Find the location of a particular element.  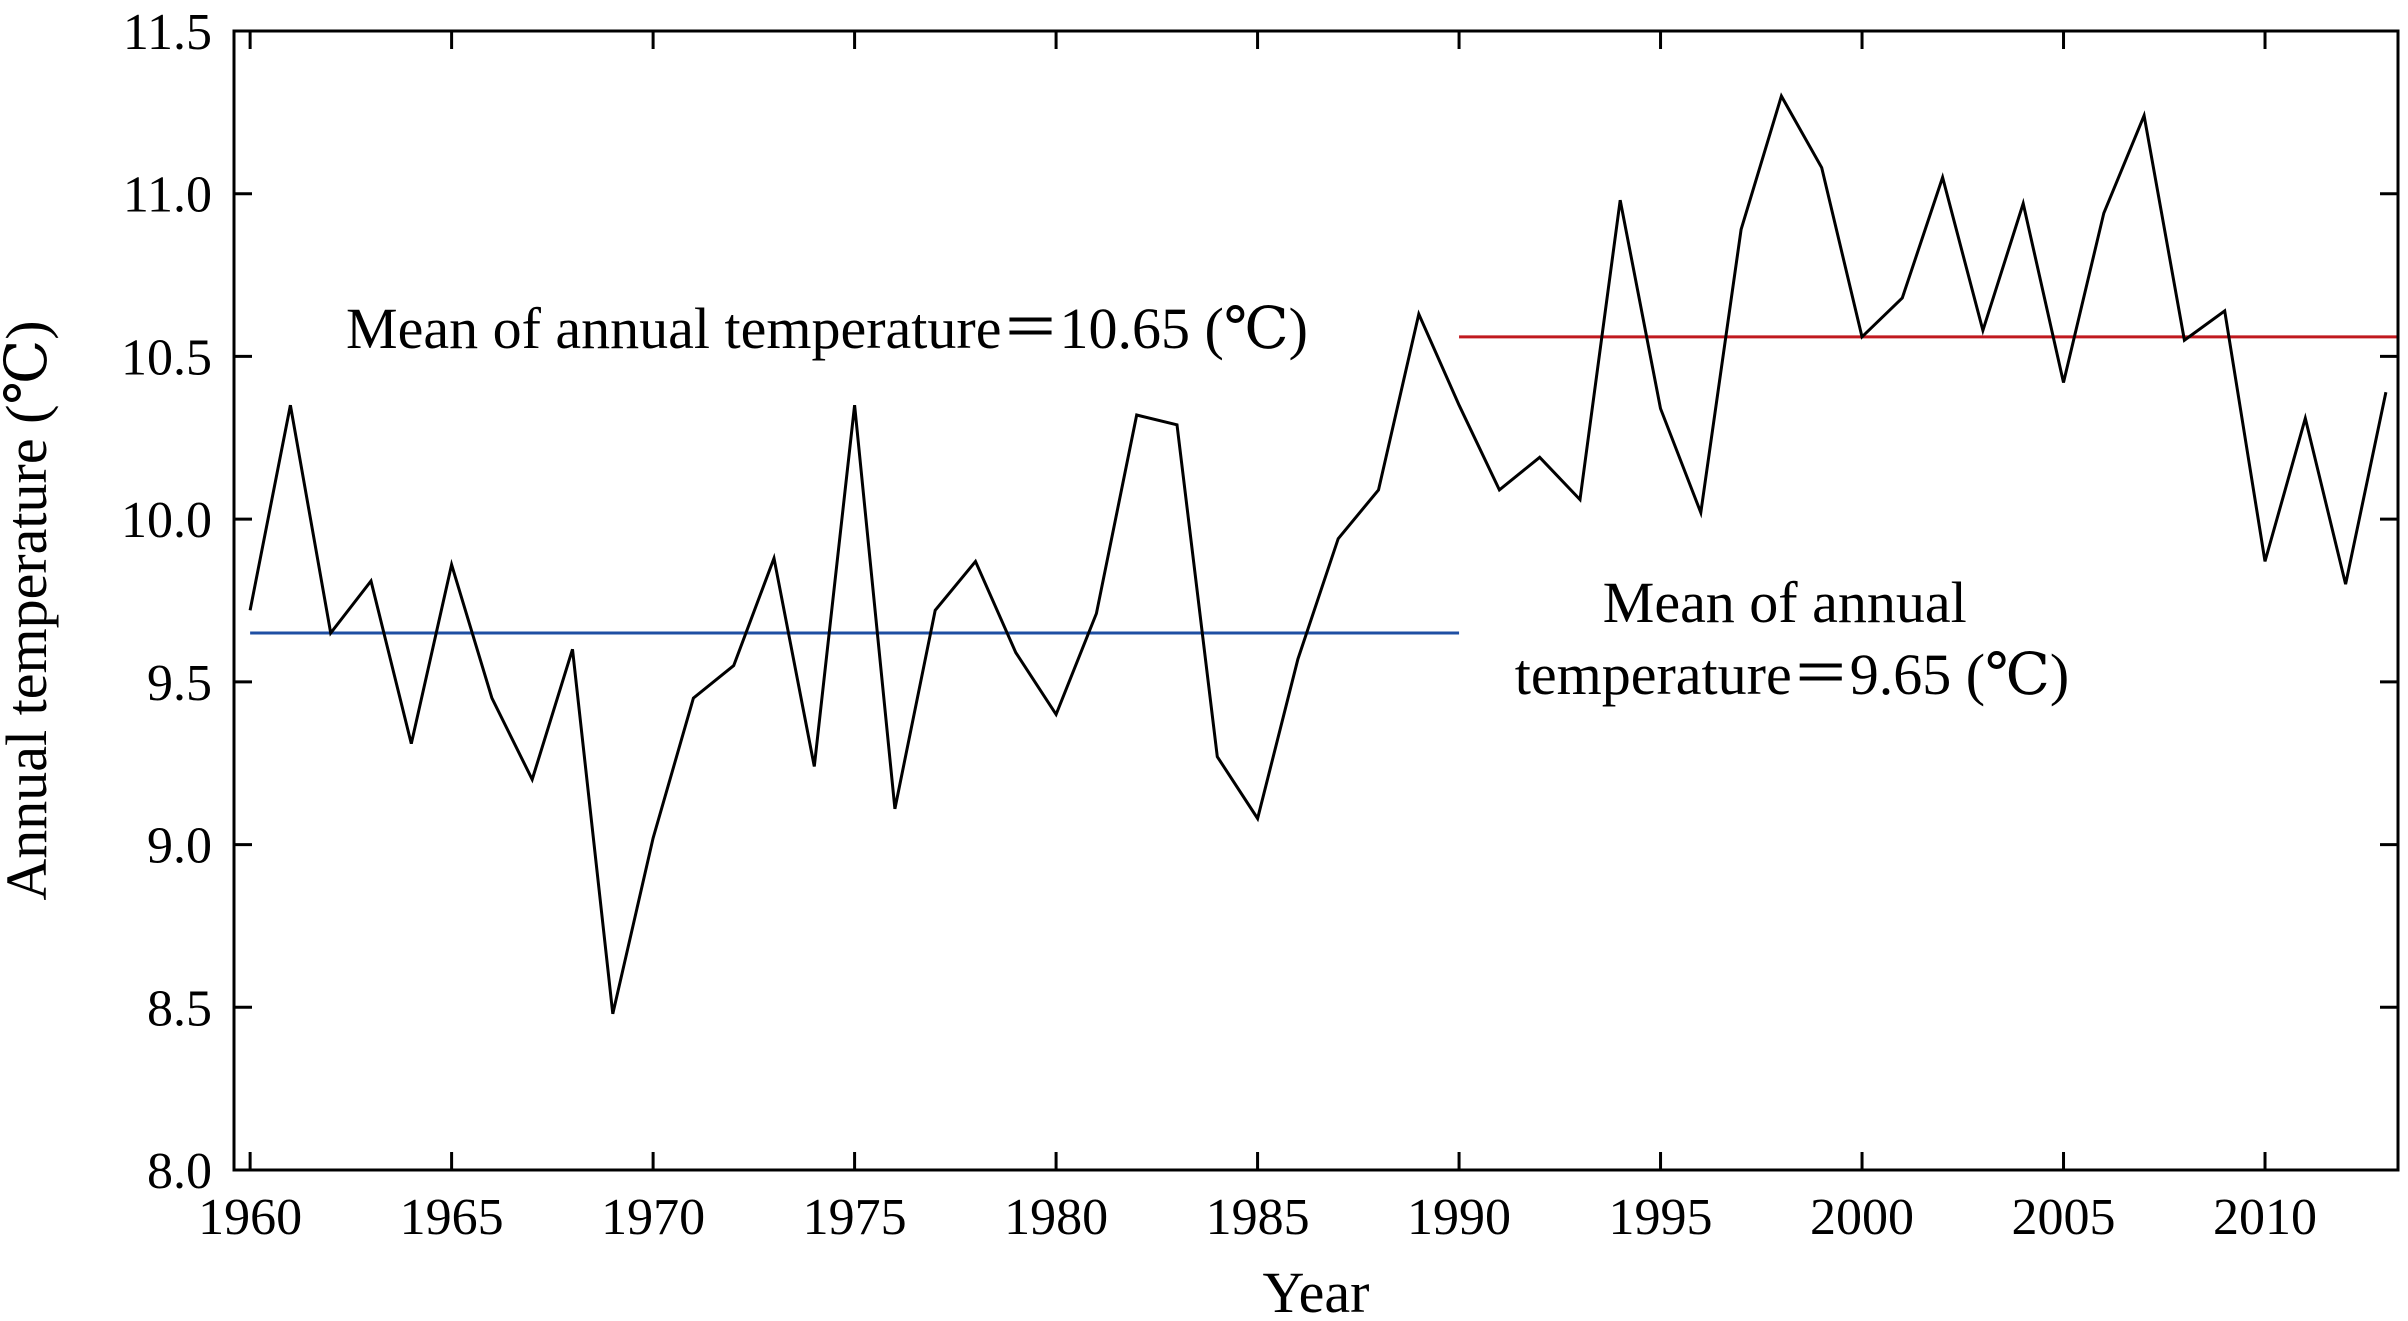

x-tick-label: 2000 is located at coordinates (1862, 1217).